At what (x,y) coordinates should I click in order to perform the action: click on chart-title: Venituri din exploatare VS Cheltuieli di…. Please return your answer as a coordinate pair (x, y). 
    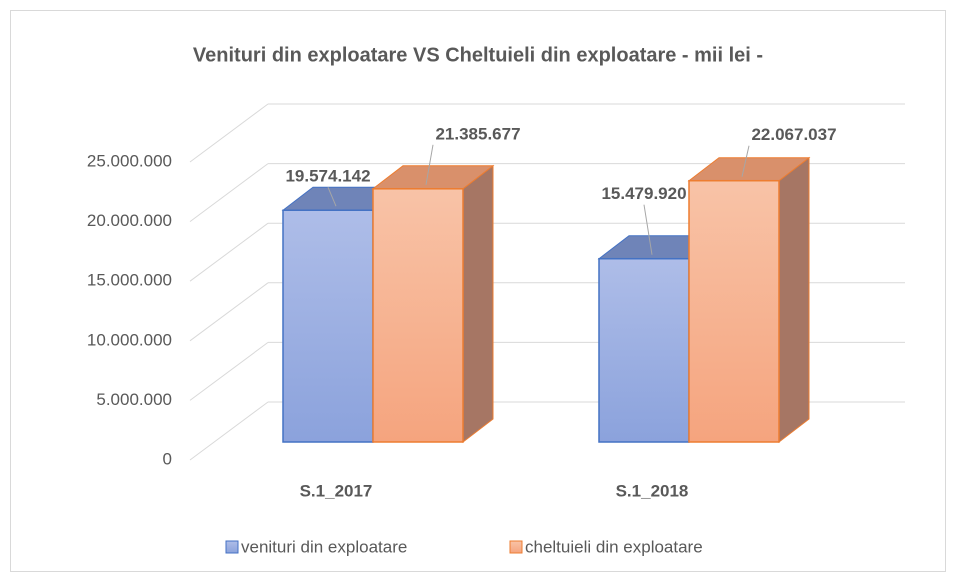
    Looking at the image, I should click on (478, 55).